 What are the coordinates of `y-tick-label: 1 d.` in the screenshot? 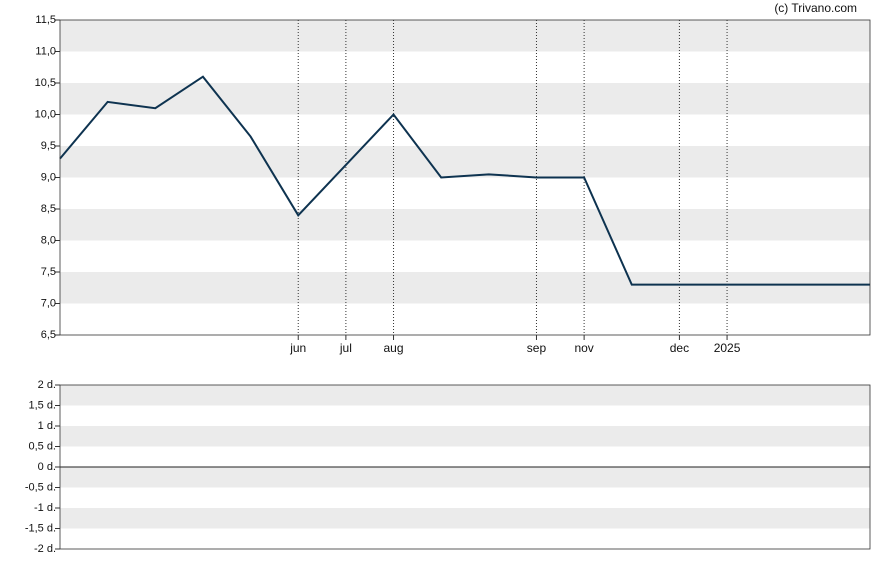 It's located at (47, 426).